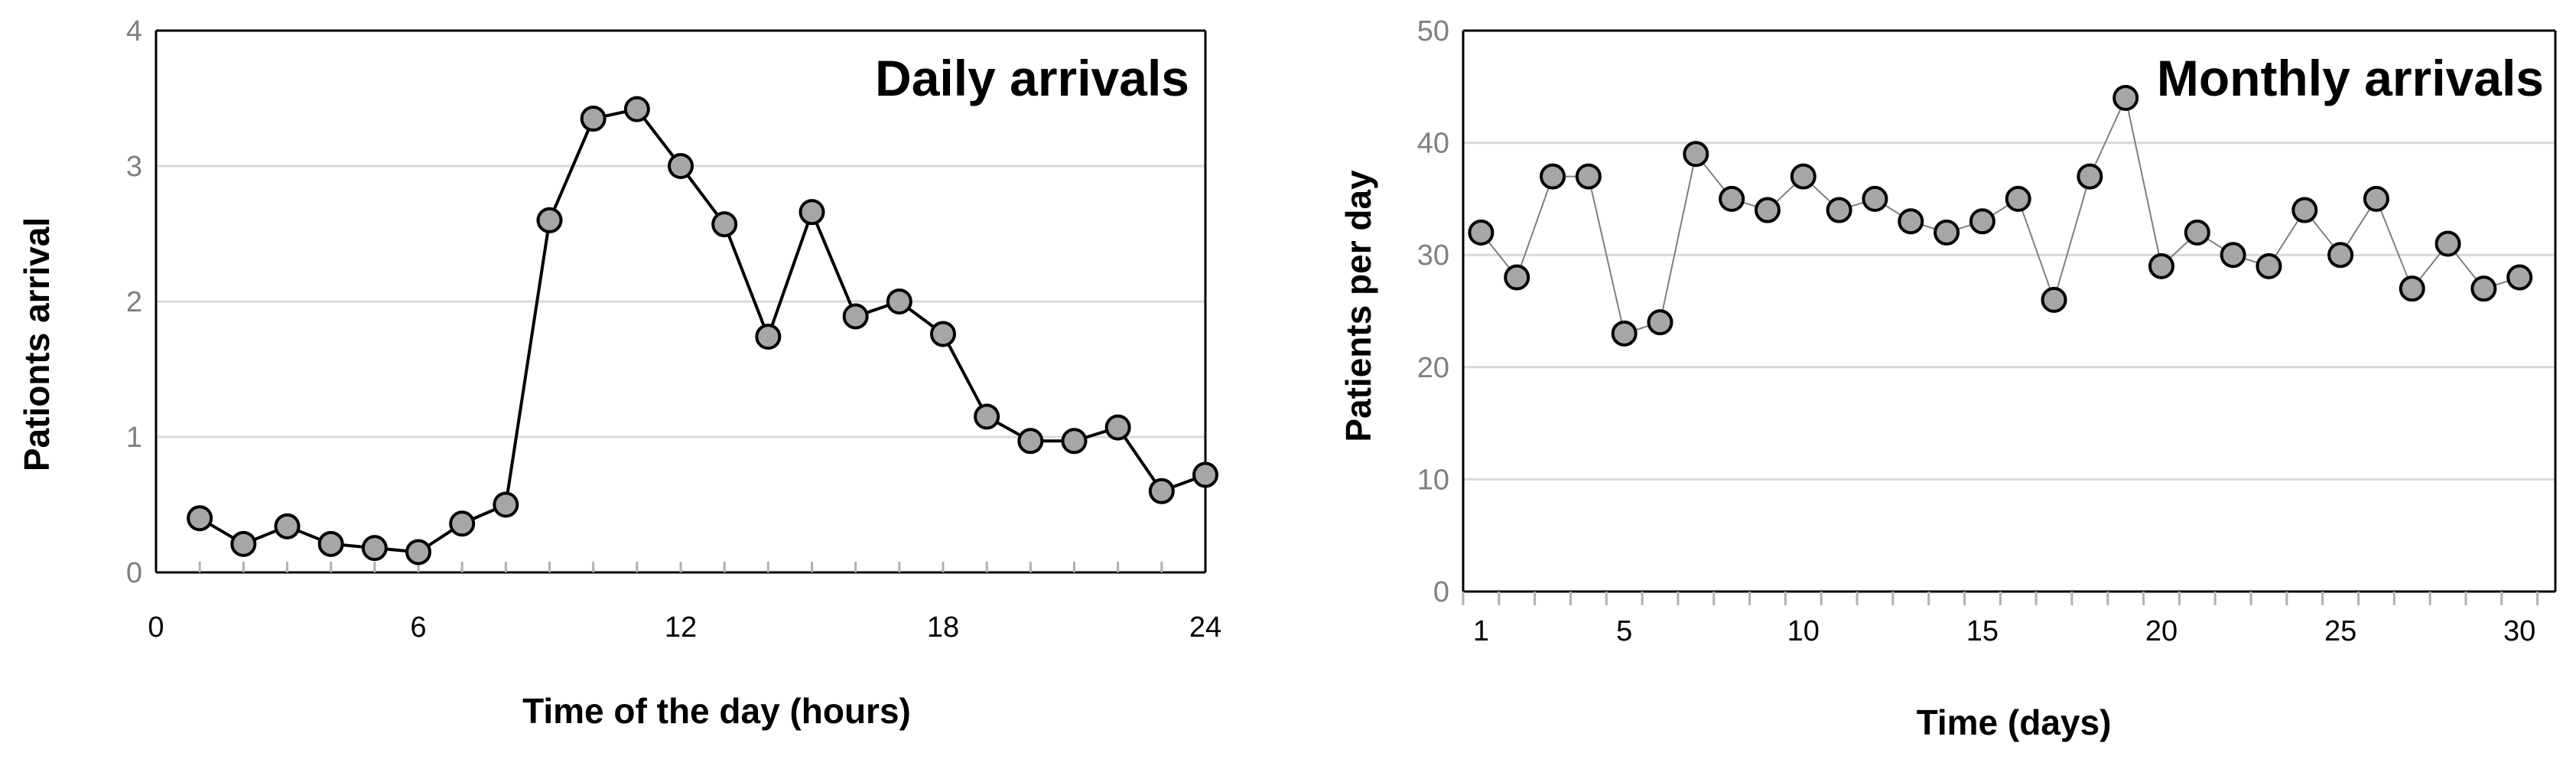  What do you see at coordinates (1481, 631) in the screenshot?
I see `monthly-x-tick-label: 1` at bounding box center [1481, 631].